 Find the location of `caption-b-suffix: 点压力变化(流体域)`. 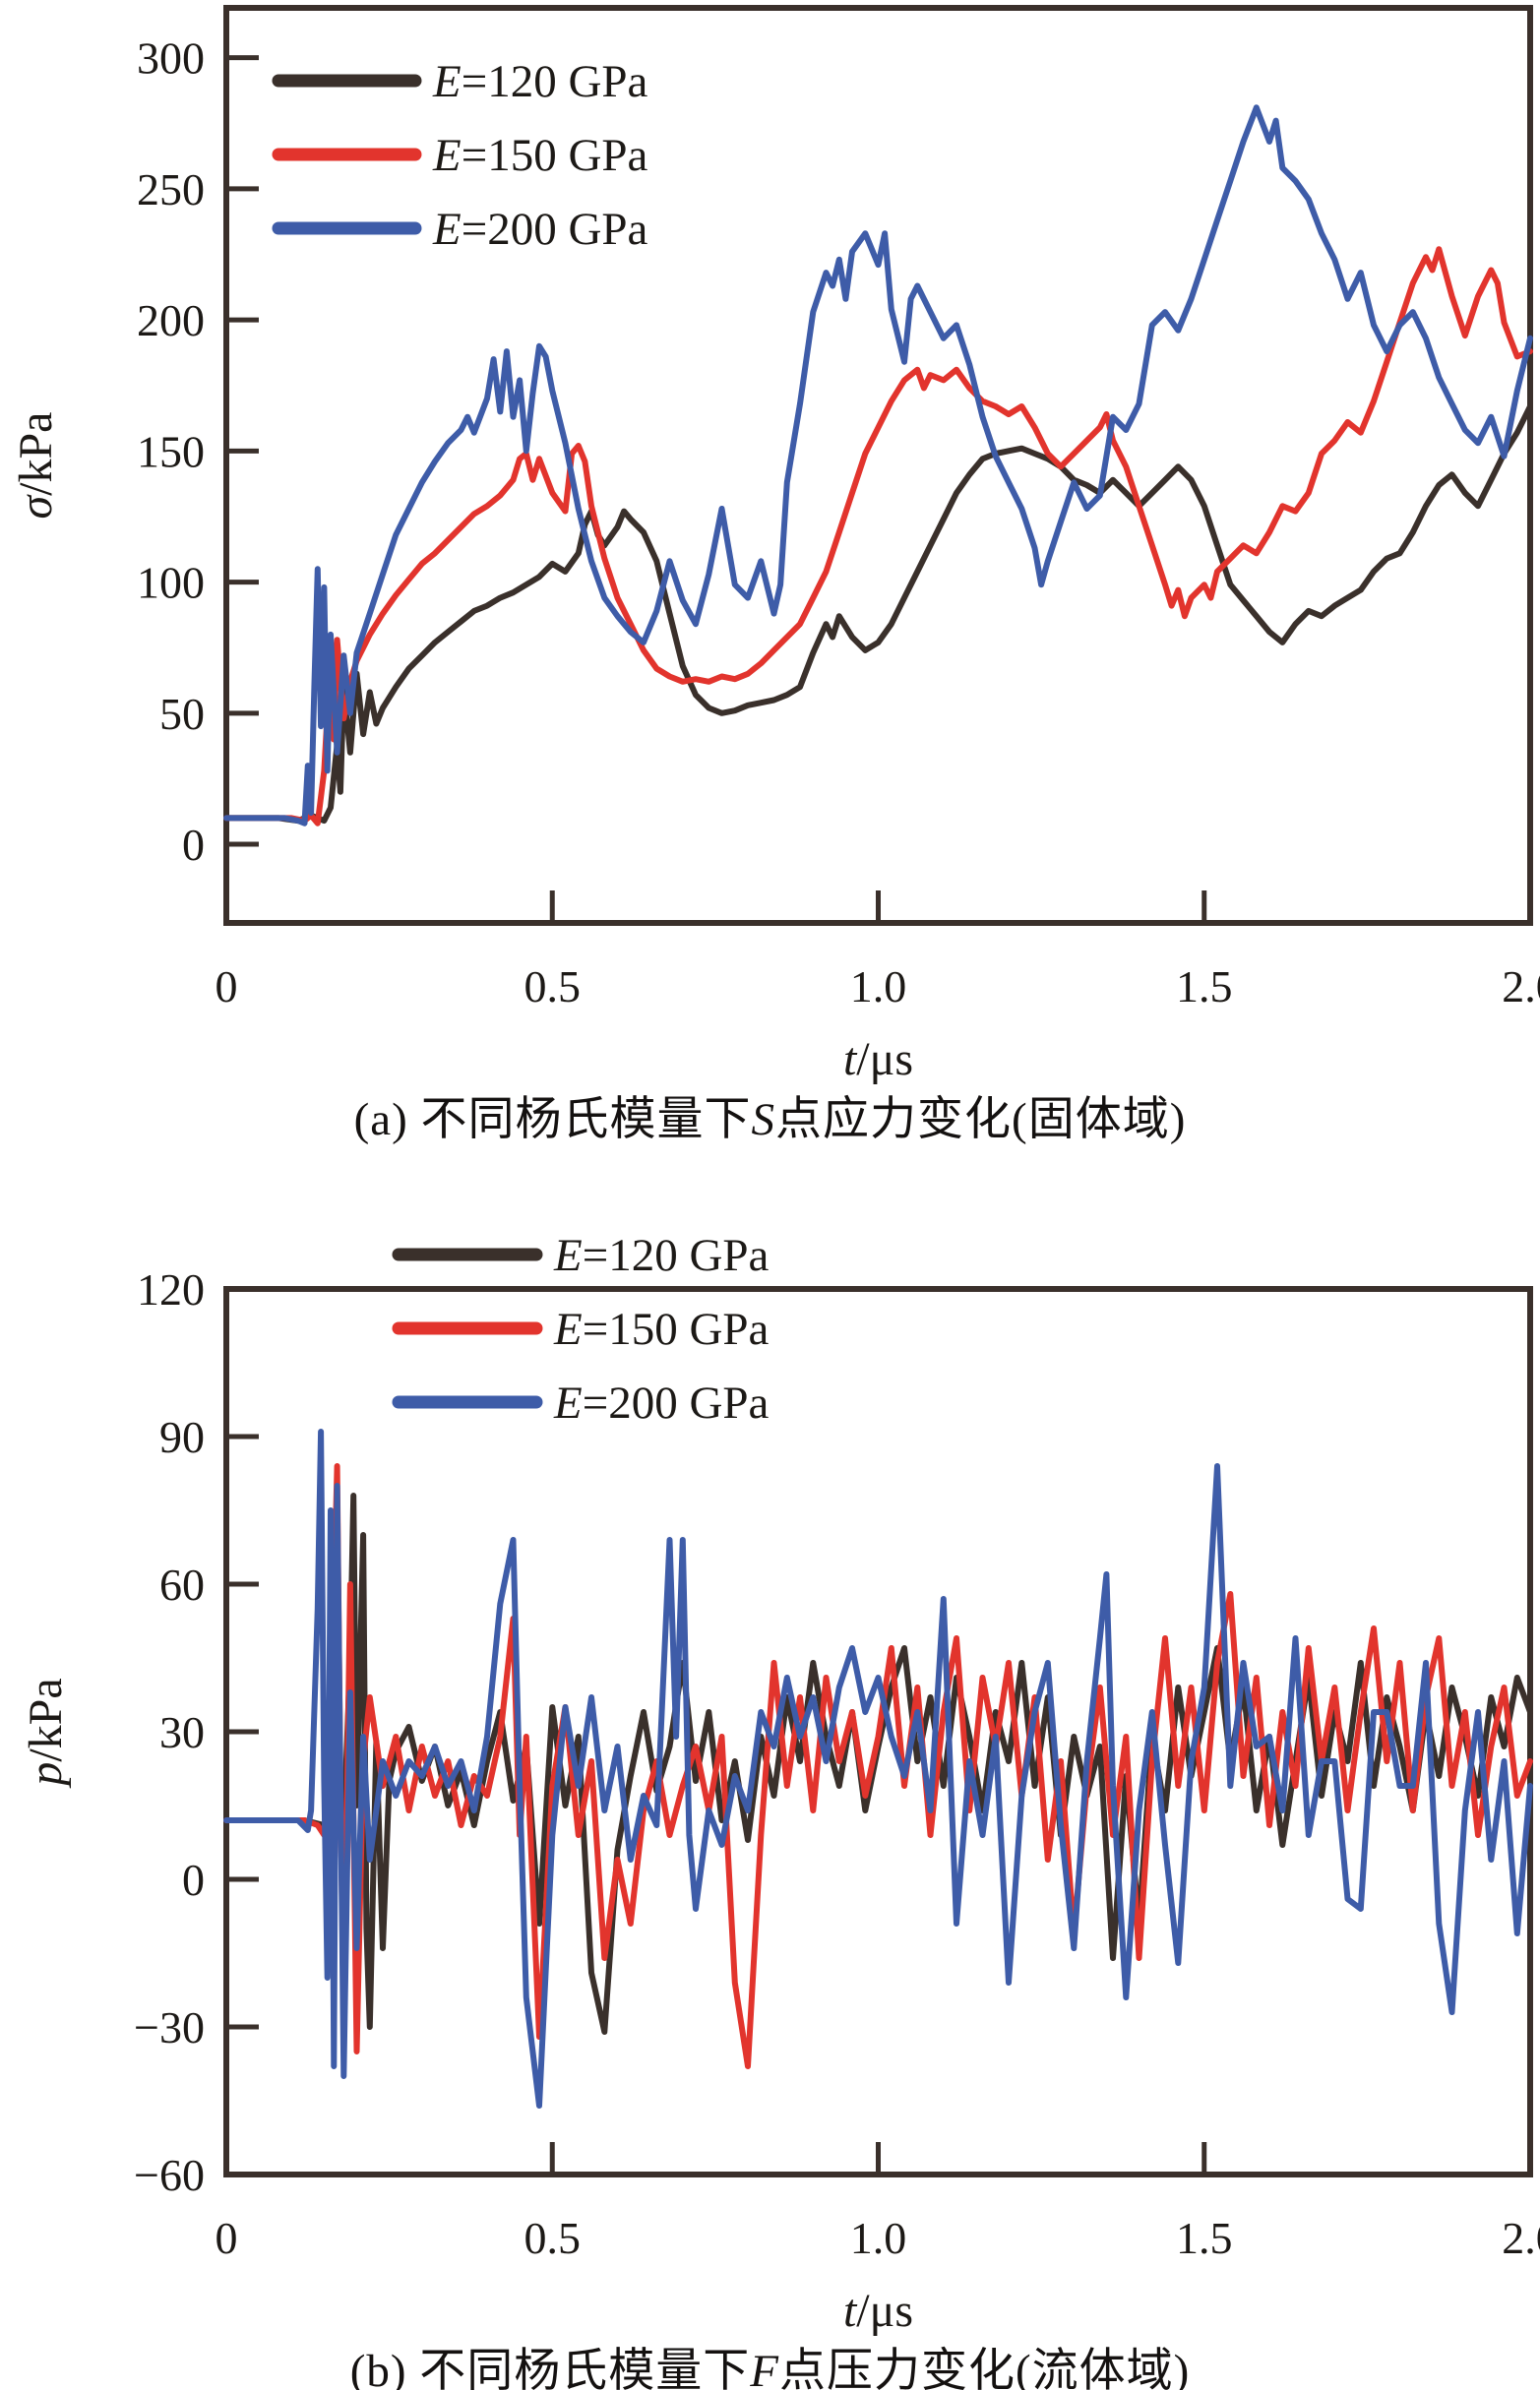

caption-b-suffix: 点压力变化(流体域) is located at coordinates (984, 2368).